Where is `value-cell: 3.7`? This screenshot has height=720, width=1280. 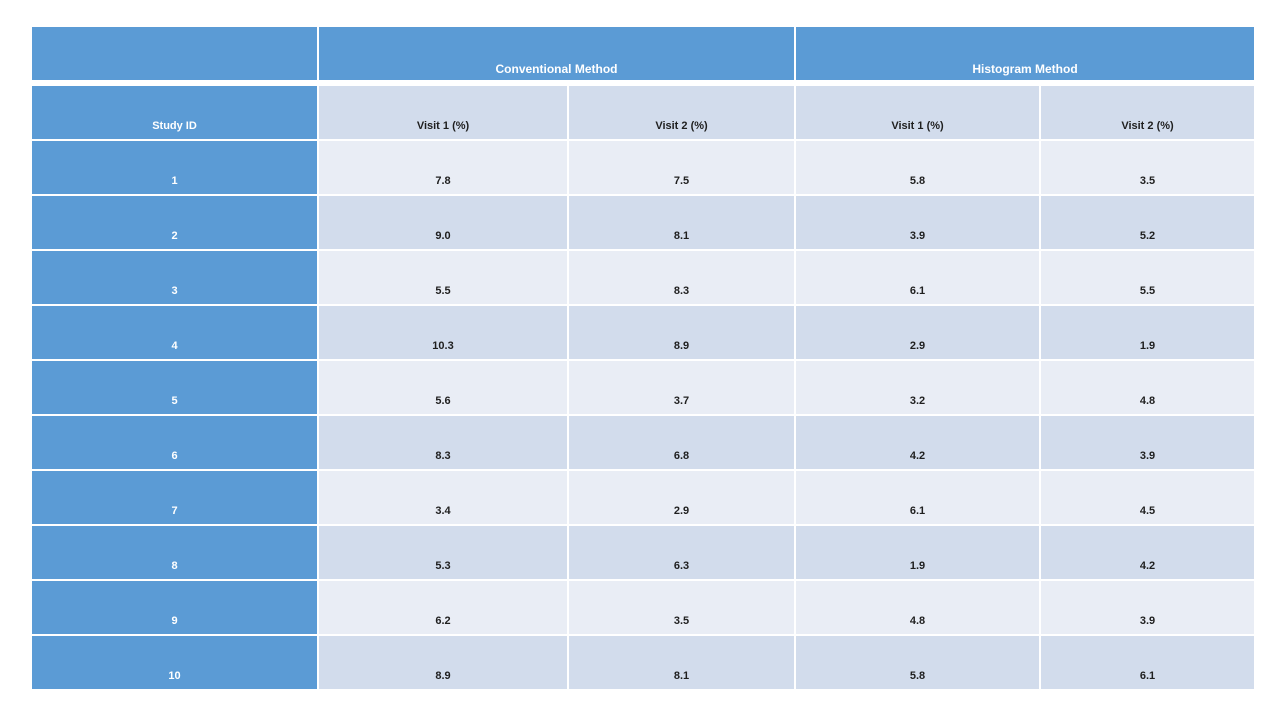
value-cell: 3.7 is located at coordinates (681, 387).